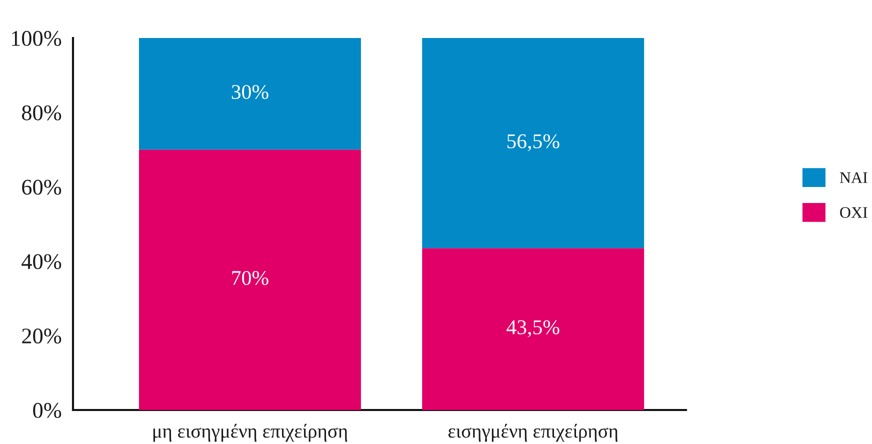 The image size is (872, 444). I want to click on legend-label: ΝΑΙ, so click(854, 177).